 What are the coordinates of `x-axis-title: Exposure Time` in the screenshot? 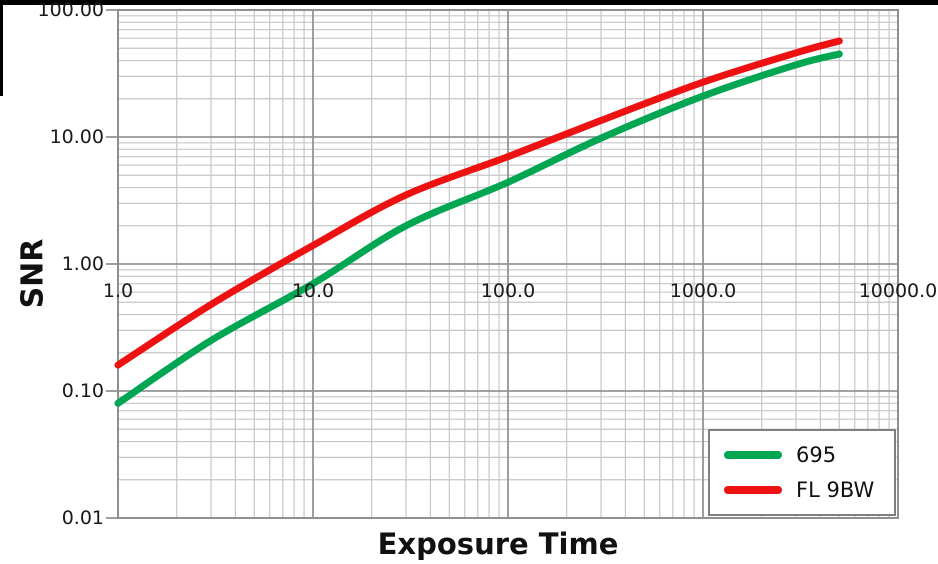 It's located at (498, 544).